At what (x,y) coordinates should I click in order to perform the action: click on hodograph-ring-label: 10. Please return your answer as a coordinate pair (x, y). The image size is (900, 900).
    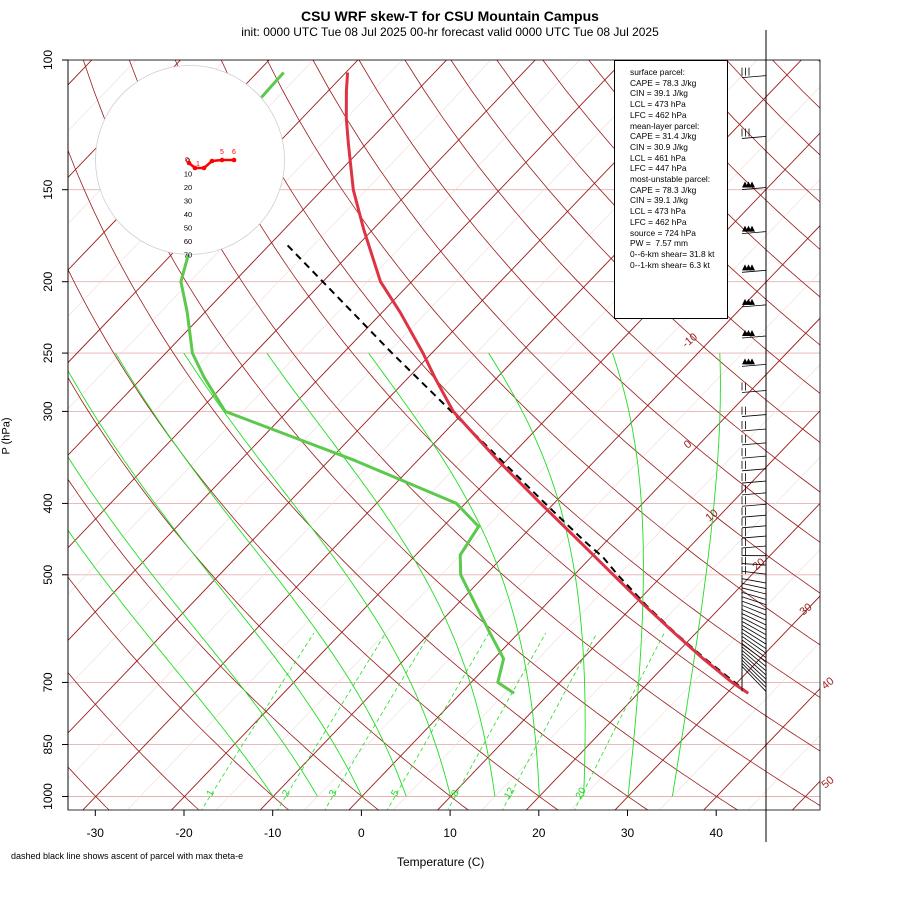
    Looking at the image, I should click on (188, 174).